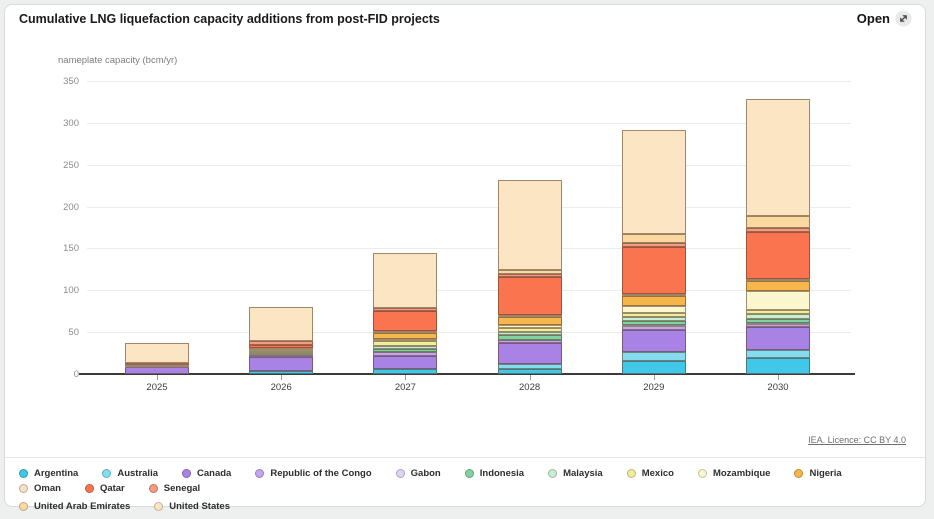 Image resolution: width=934 pixels, height=519 pixels. I want to click on bar-segment-canada-2026, so click(281, 364).